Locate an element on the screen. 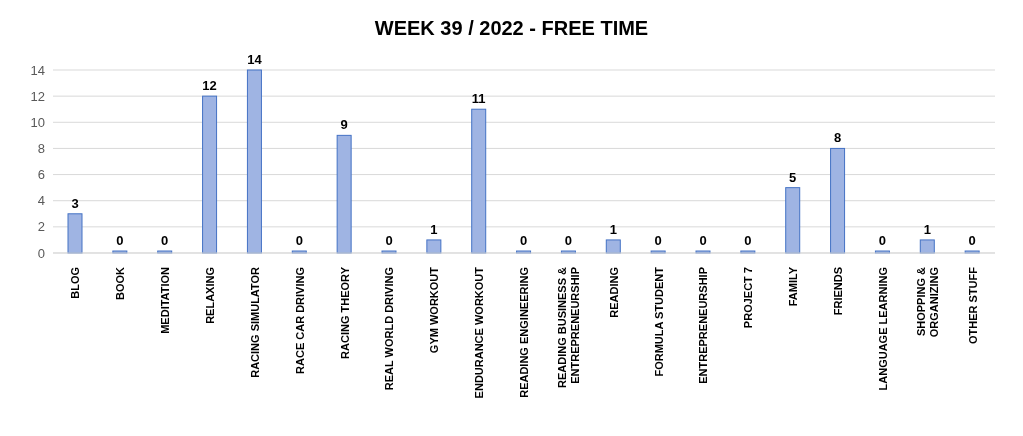 The height and width of the screenshot is (436, 1023). y-tick-label: 8 is located at coordinates (41, 149).